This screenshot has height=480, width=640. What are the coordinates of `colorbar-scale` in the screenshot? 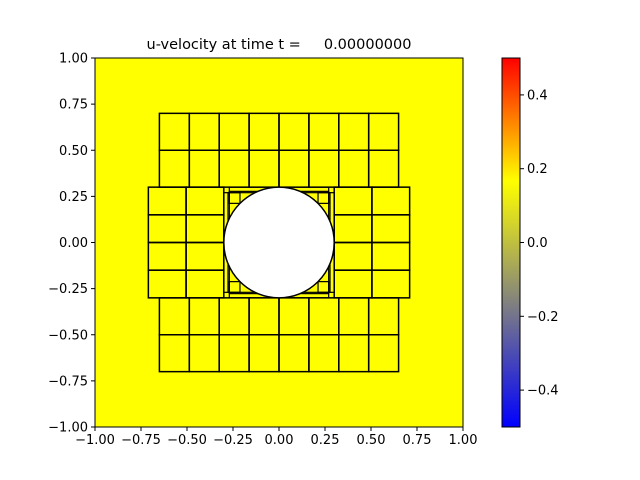 It's located at (511, 242).